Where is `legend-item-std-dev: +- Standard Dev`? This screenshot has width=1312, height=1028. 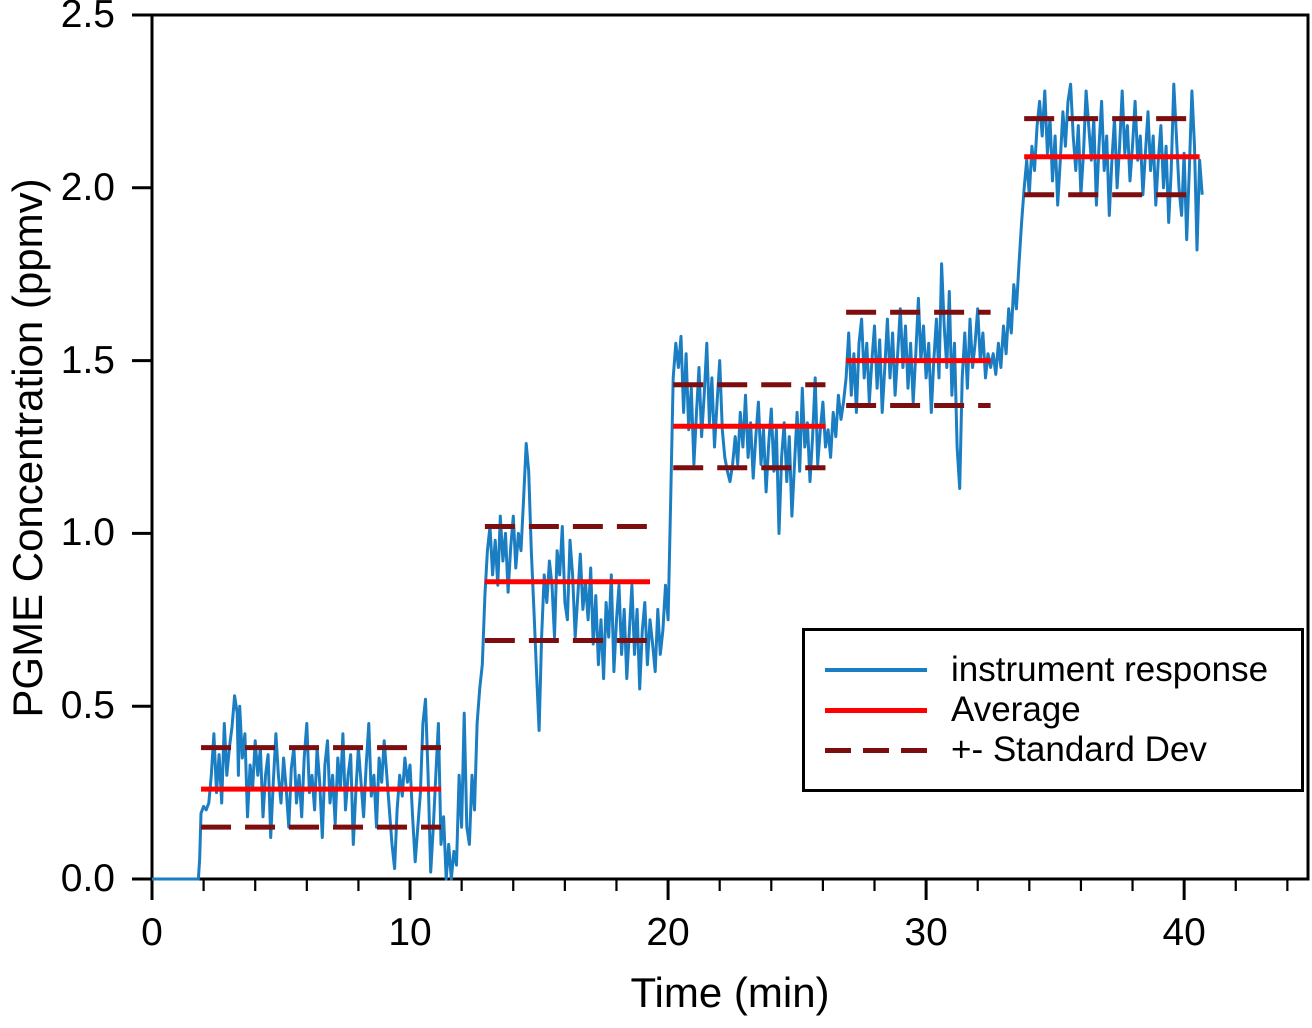 legend-item-std-dev: +- Standard Dev is located at coordinates (1063, 750).